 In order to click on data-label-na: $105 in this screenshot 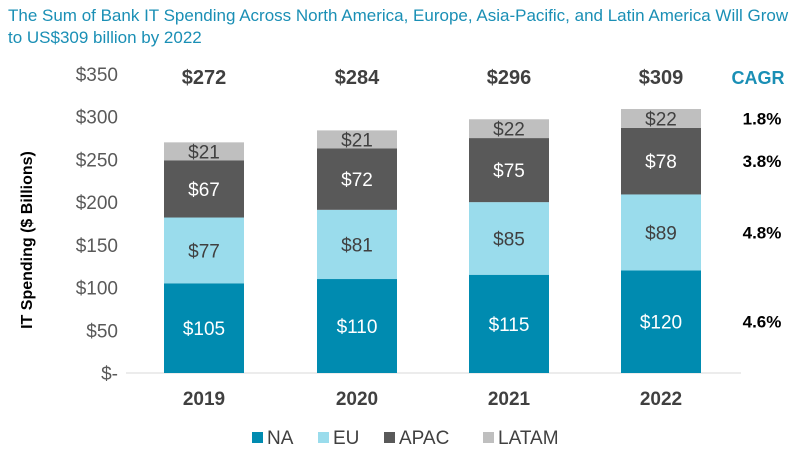, I will do `click(204, 329)`.